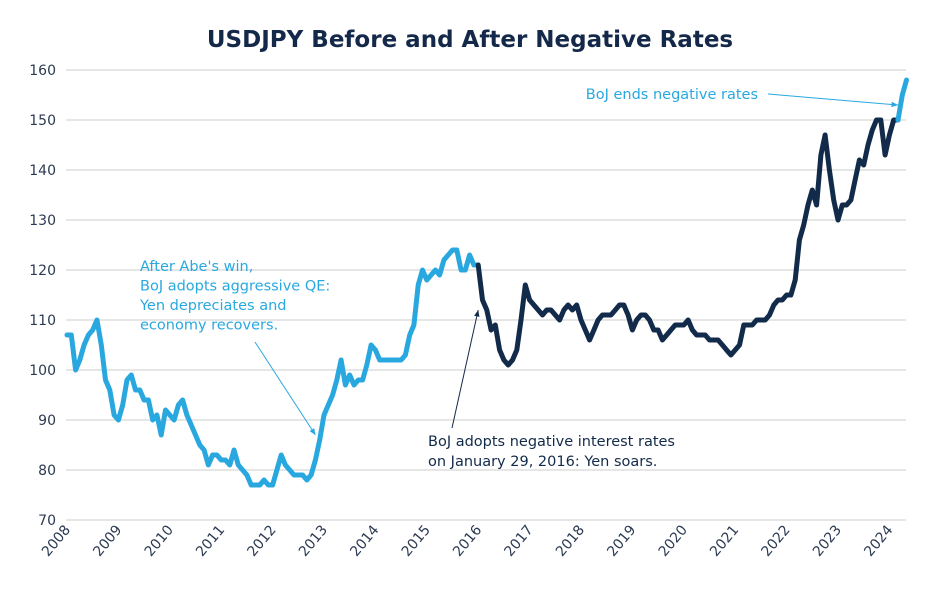  I want to click on chart-title: USDJPY Before and After Negative Rates, so click(470, 40).